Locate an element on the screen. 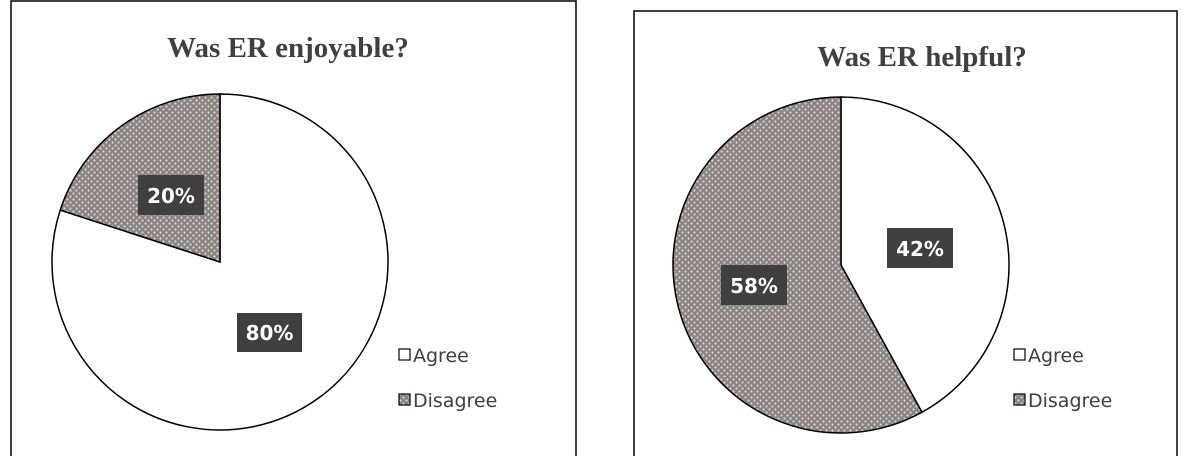 The height and width of the screenshot is (456, 1182). data-label-disagree: 58% is located at coordinates (754, 285).